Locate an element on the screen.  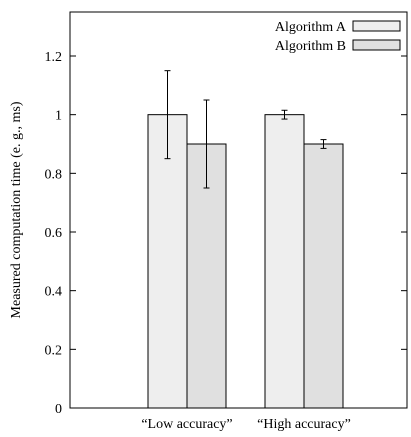
y-tick-label: 0 is located at coordinates (58, 409).